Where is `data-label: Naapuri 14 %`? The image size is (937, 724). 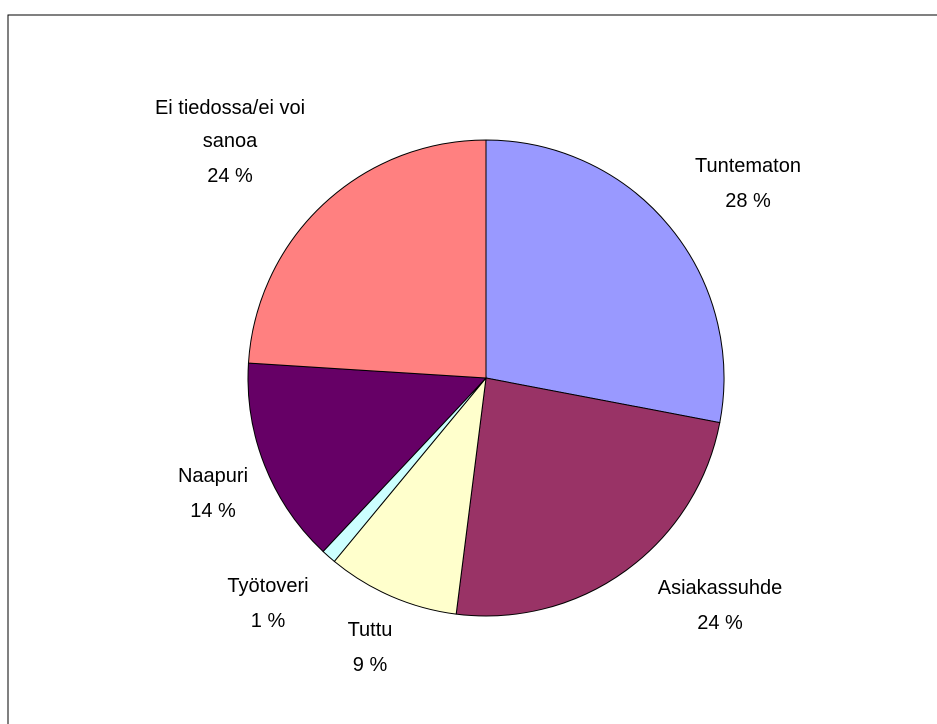
data-label: Naapuri 14 % is located at coordinates (213, 494).